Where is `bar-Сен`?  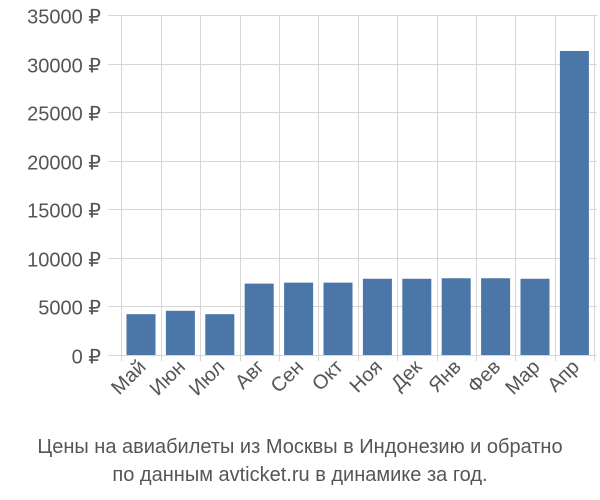
bar-Сен is located at coordinates (299, 318).